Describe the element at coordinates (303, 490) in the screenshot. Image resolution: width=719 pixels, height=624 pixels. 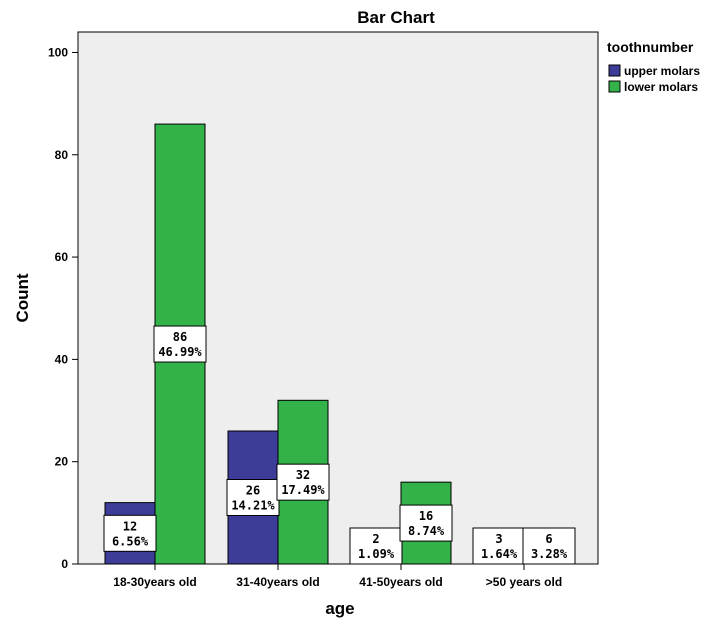
I see `data-label-percent: 17.49%` at that location.